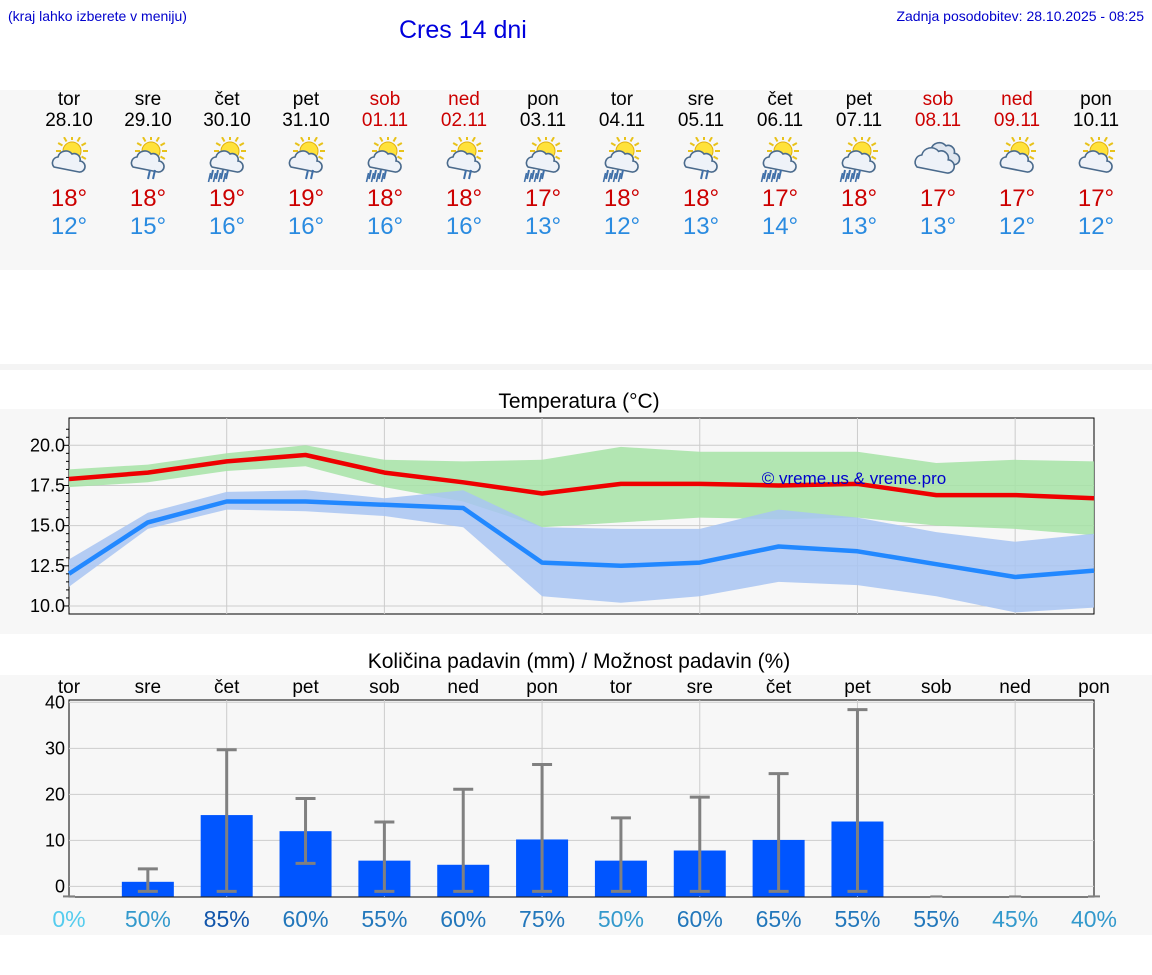  What do you see at coordinates (780, 120) in the screenshot?
I see `day-date: 06.11` at bounding box center [780, 120].